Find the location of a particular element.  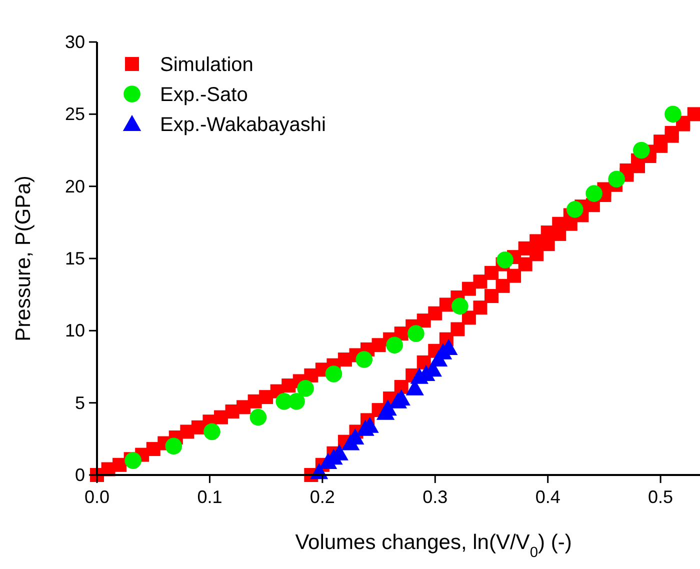

legend-label: Simulation is located at coordinates (207, 65).